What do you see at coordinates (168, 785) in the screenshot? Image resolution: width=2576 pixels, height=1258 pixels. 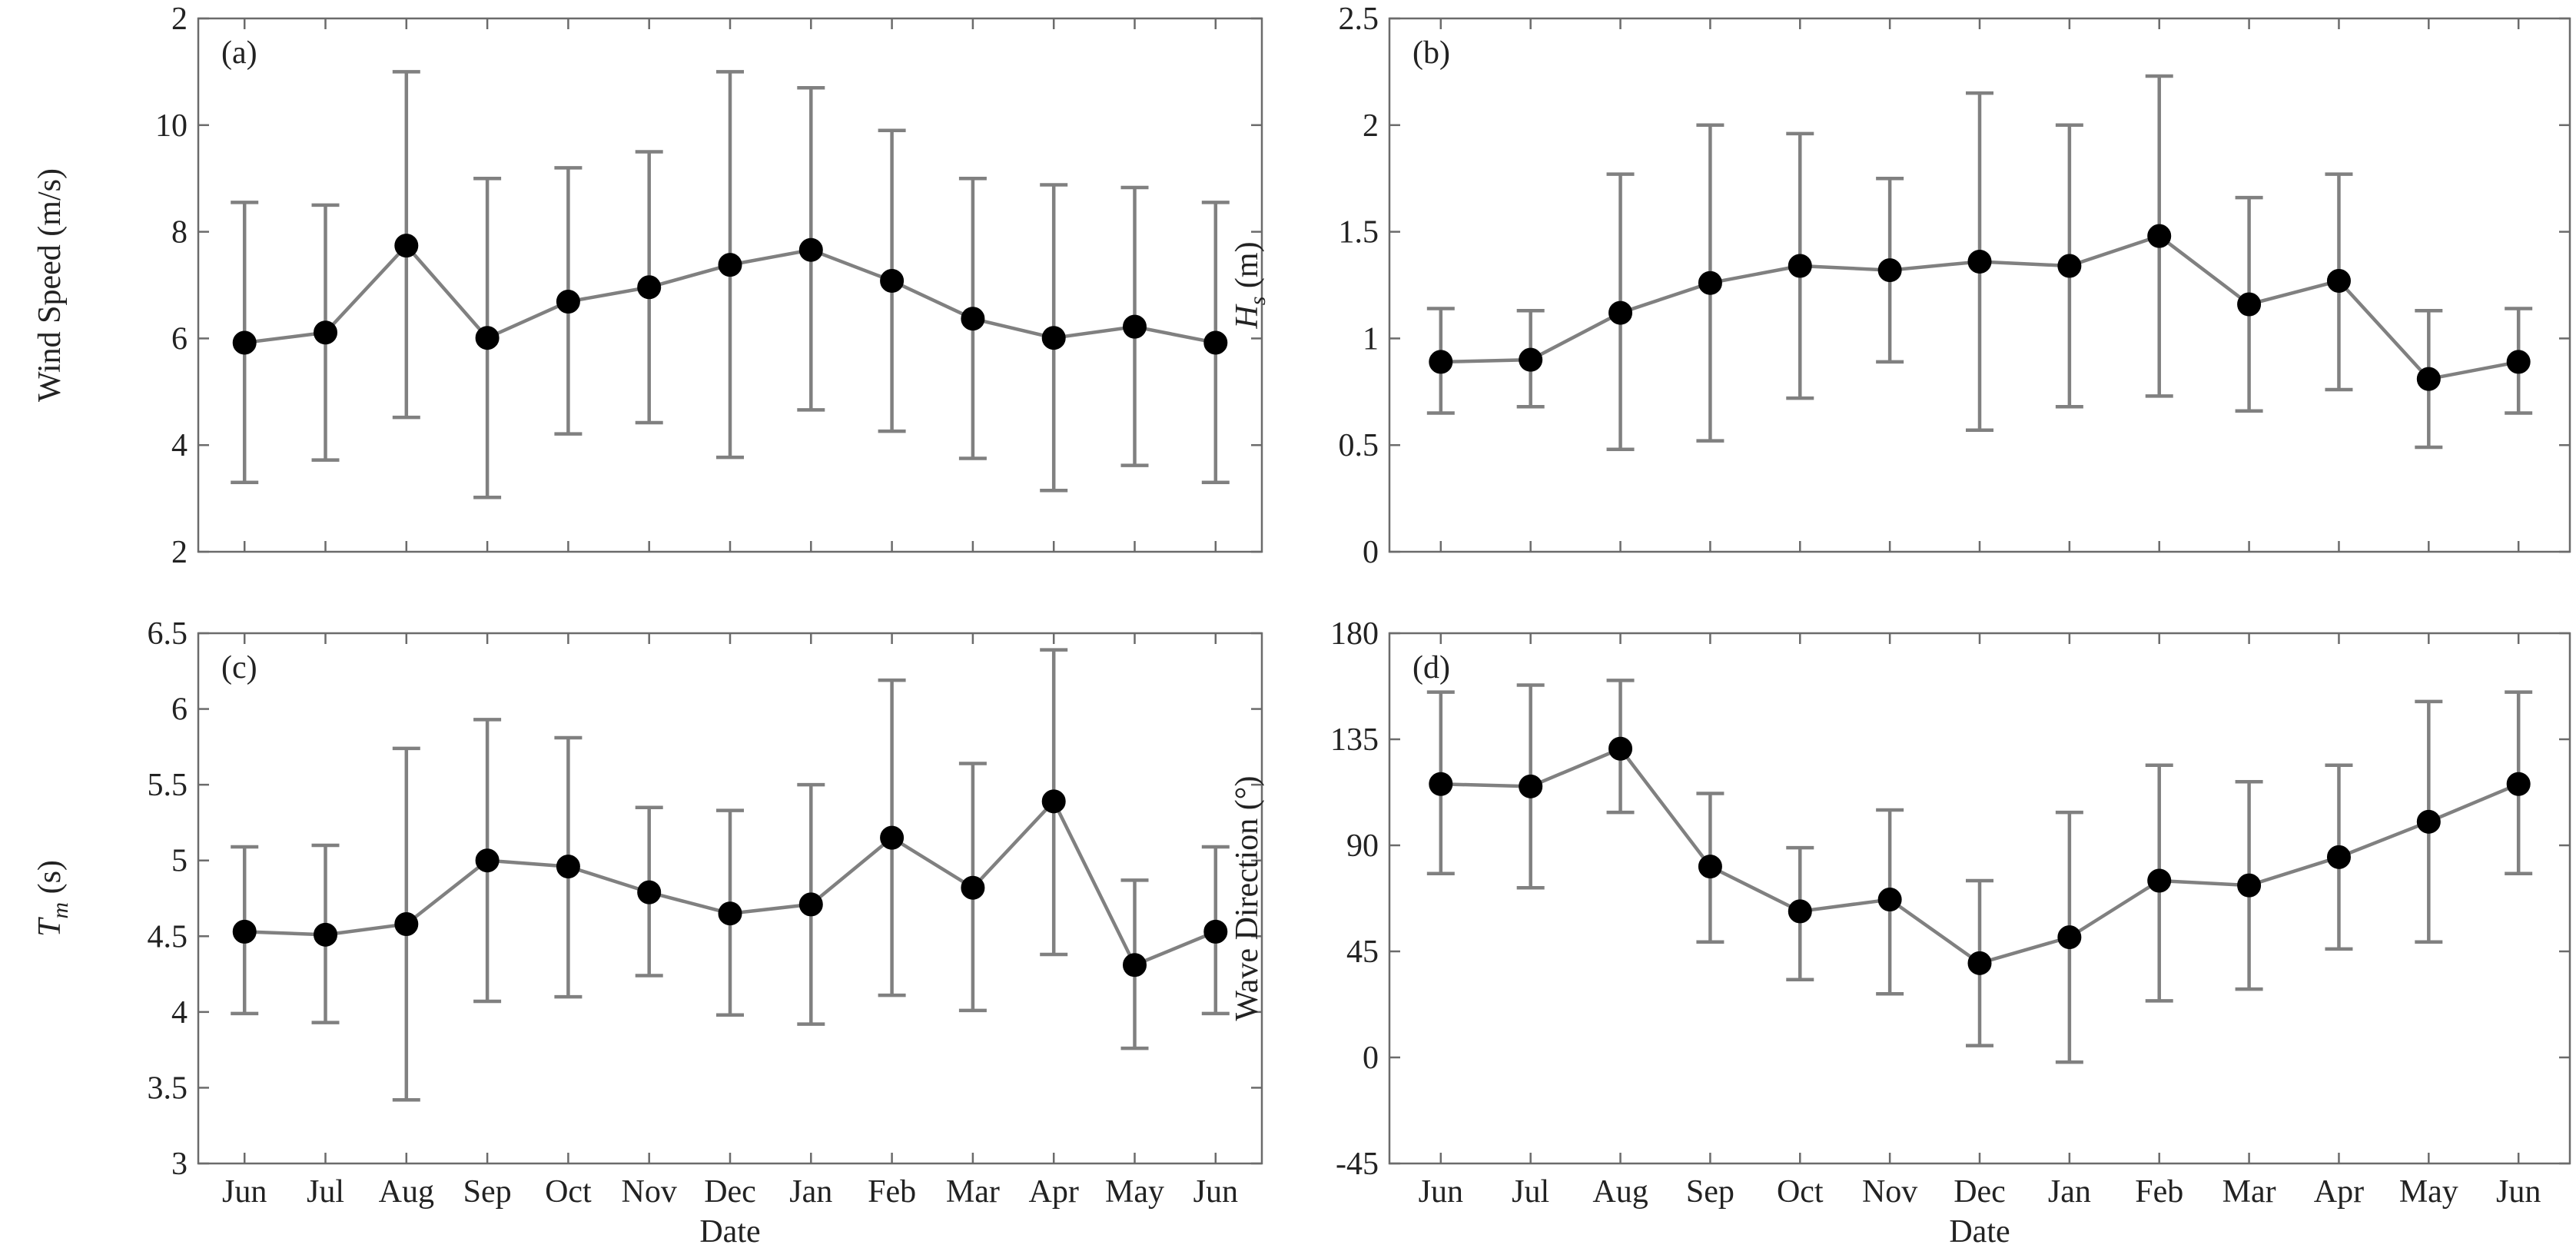 I see `y-tick-label: 5.5` at bounding box center [168, 785].